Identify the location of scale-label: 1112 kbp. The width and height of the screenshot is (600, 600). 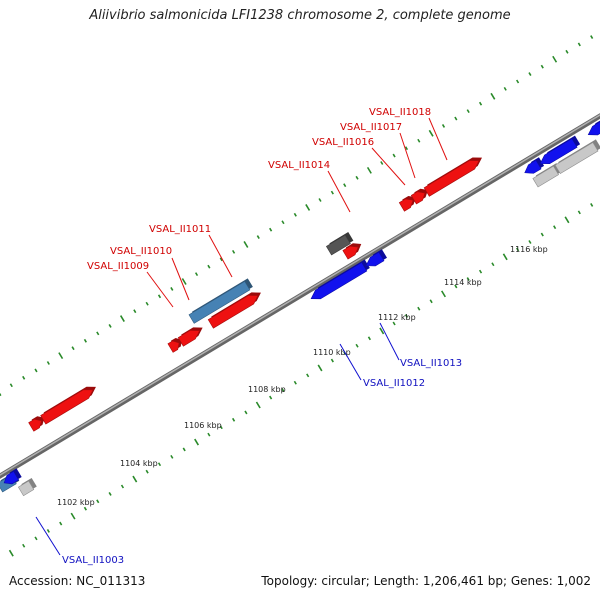
(397, 317).